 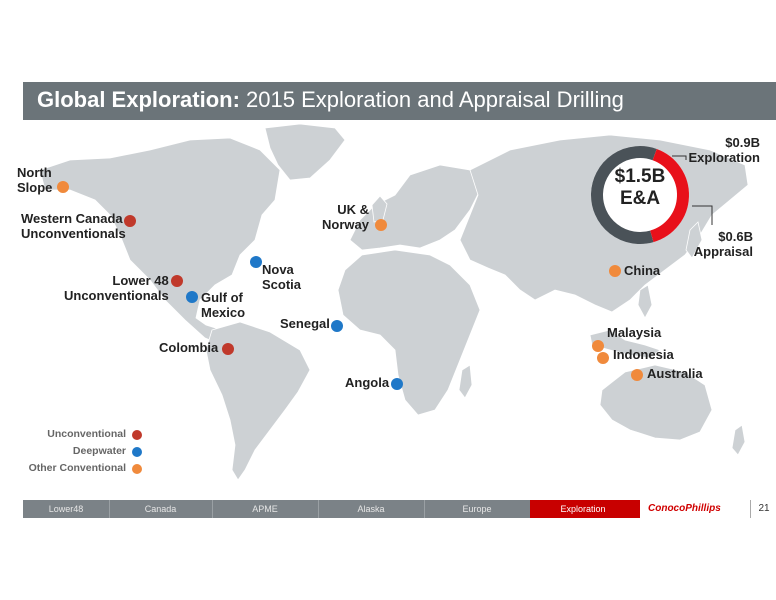 I want to click on philippines-shape, so click(x=645, y=301).